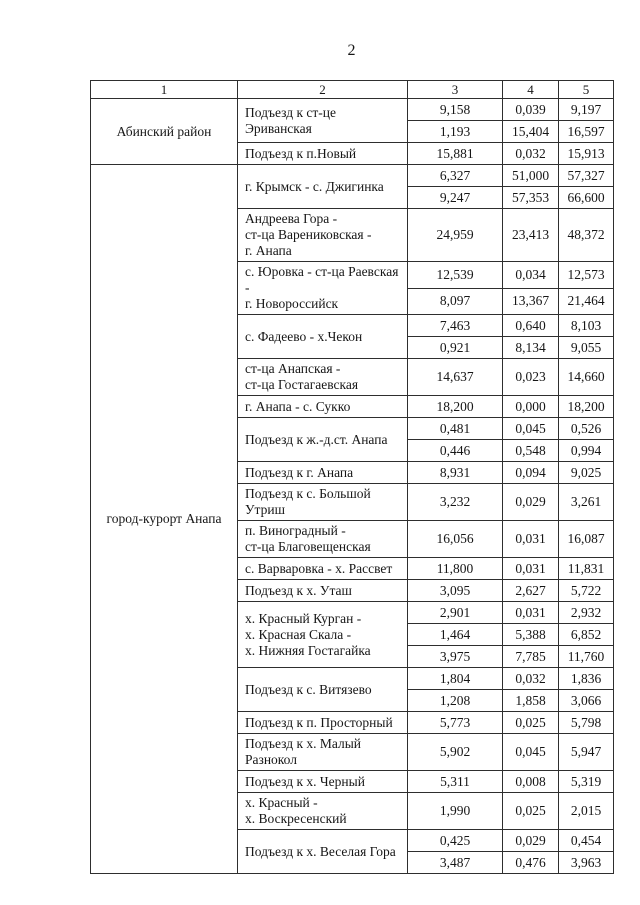  Describe the element at coordinates (455, 590) in the screenshot. I see `value-cell: 3,095` at that location.